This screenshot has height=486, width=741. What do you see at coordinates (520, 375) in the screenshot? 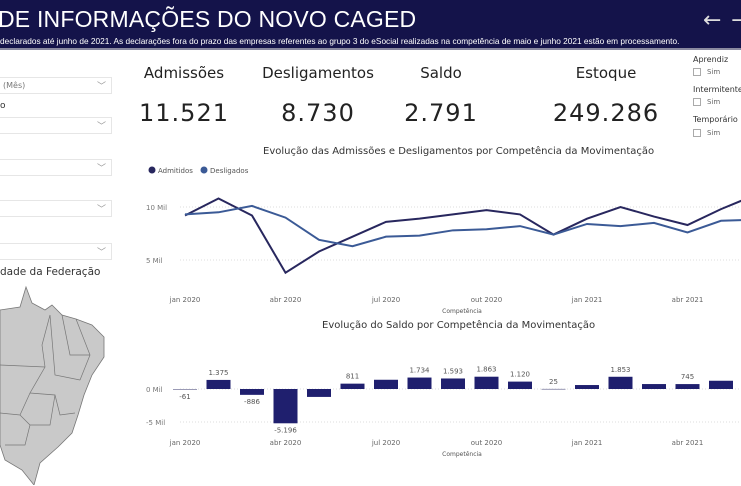
I see `data-label: 1.120` at bounding box center [520, 375].